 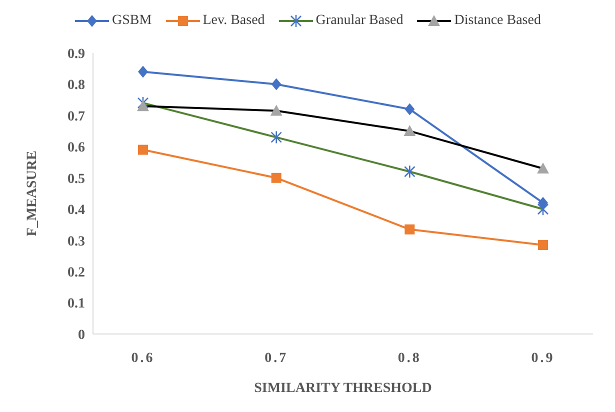 I want to click on y-tick-label: 0.2, so click(x=76, y=273).